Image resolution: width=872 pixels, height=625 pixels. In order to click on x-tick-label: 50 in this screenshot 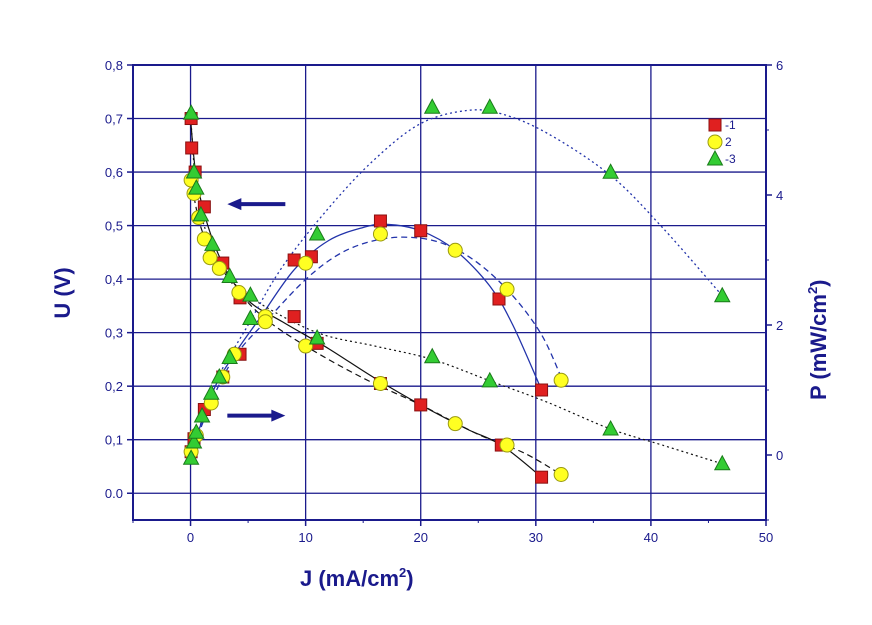, I will do `click(766, 537)`.